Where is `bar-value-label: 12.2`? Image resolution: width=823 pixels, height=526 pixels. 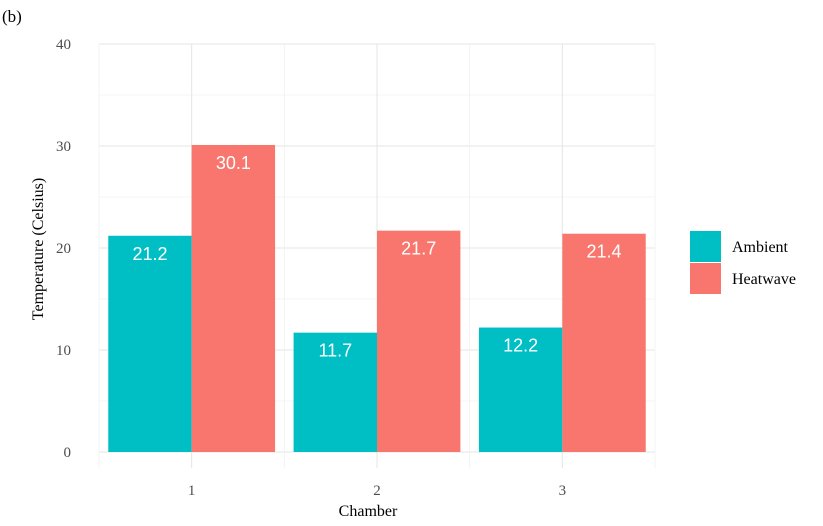
bar-value-label: 12.2 is located at coordinates (520, 346).